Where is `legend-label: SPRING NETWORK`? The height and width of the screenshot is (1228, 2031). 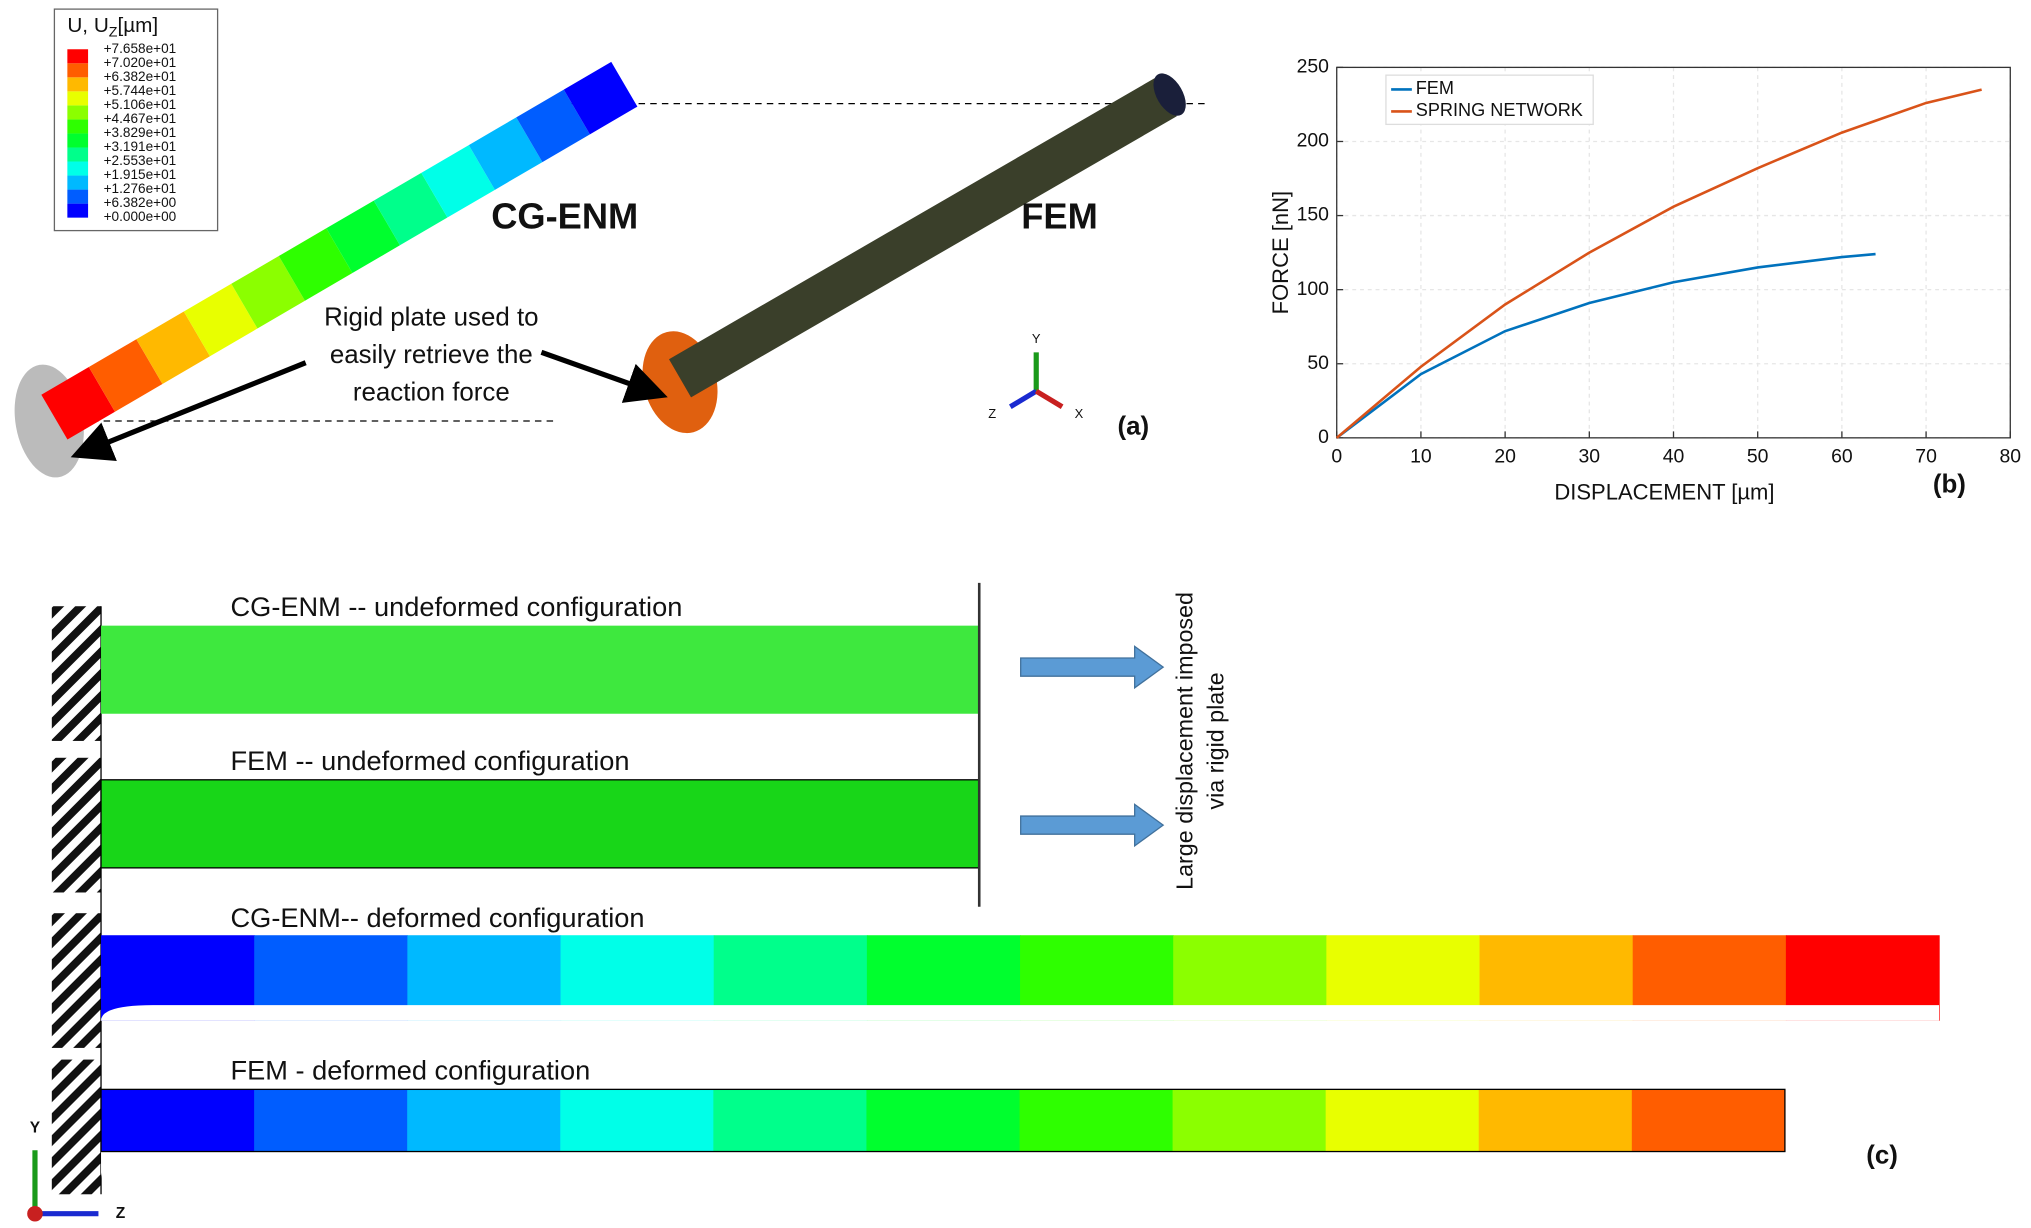
legend-label: SPRING NETWORK is located at coordinates (1499, 110).